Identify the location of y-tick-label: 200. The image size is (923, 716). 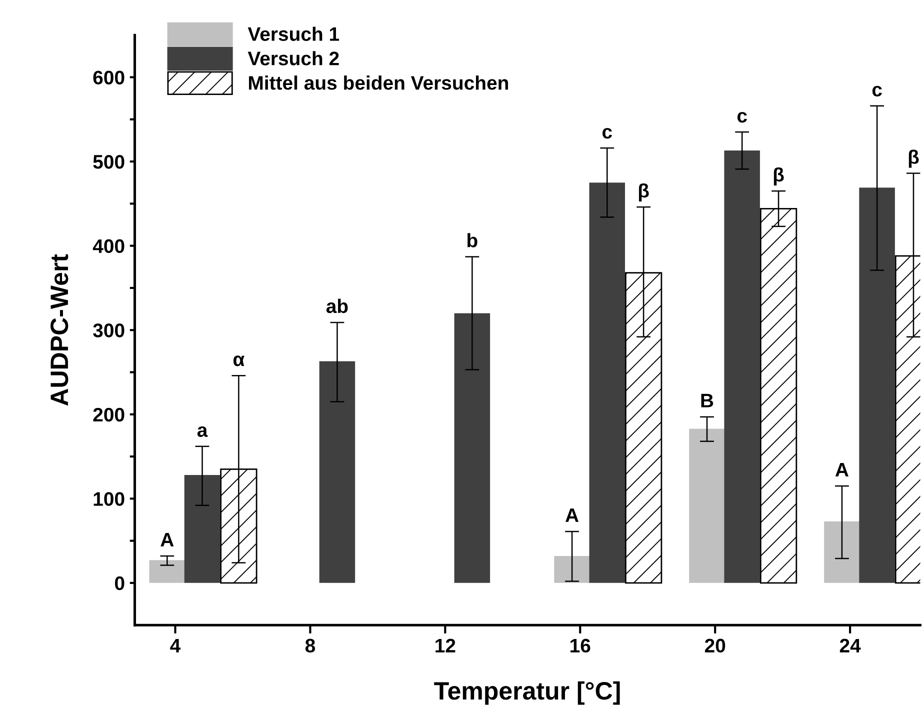
(108, 415).